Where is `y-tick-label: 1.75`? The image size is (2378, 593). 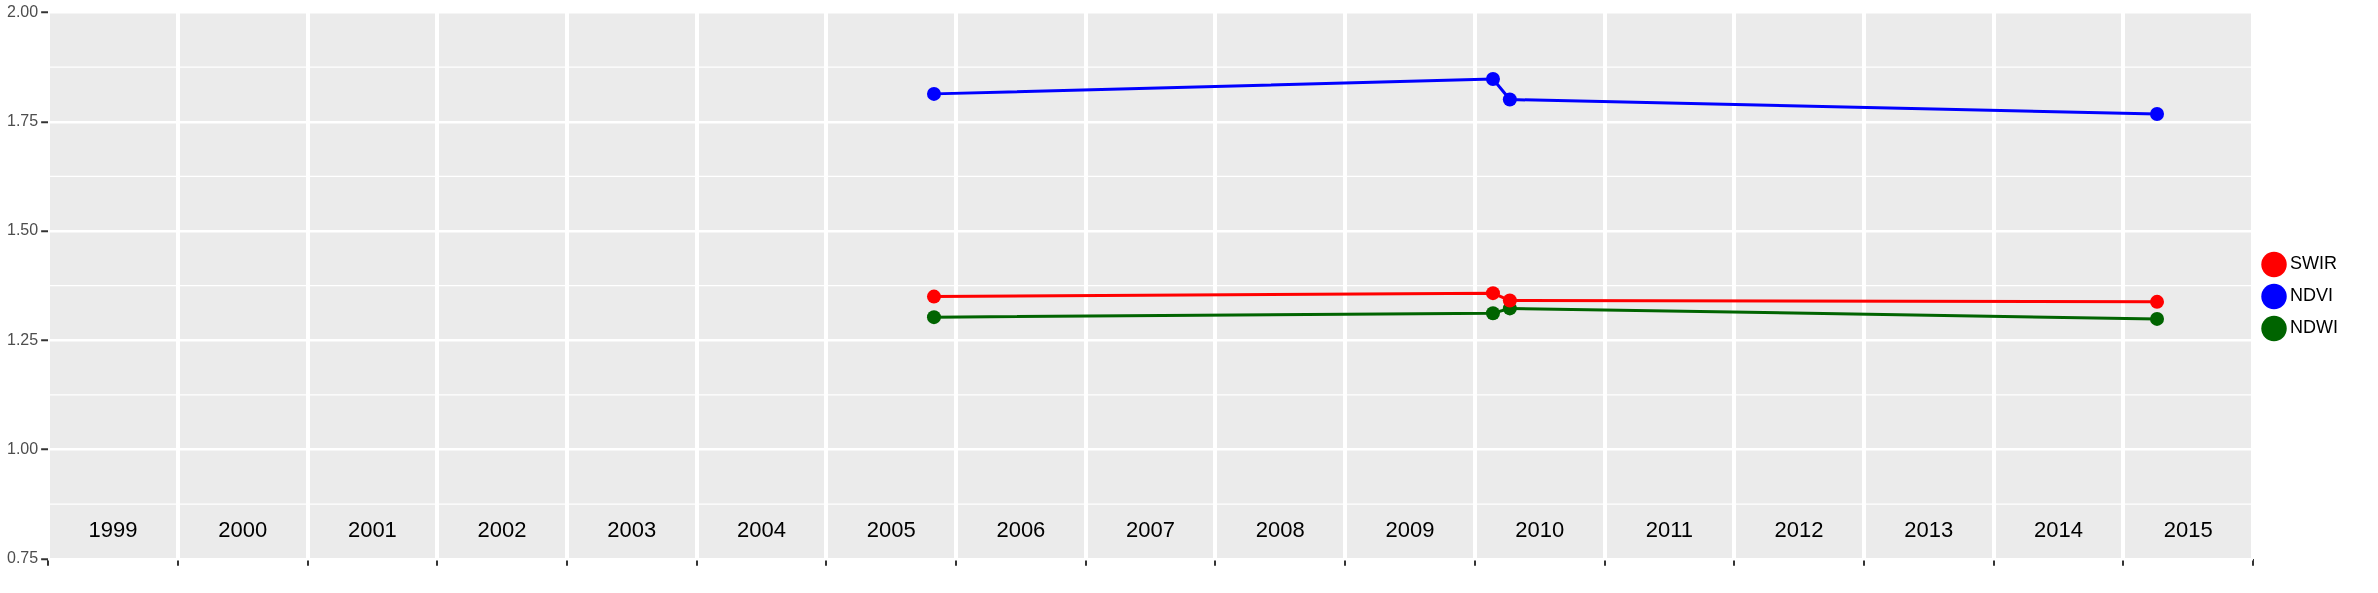 y-tick-label: 1.75 is located at coordinates (23, 121).